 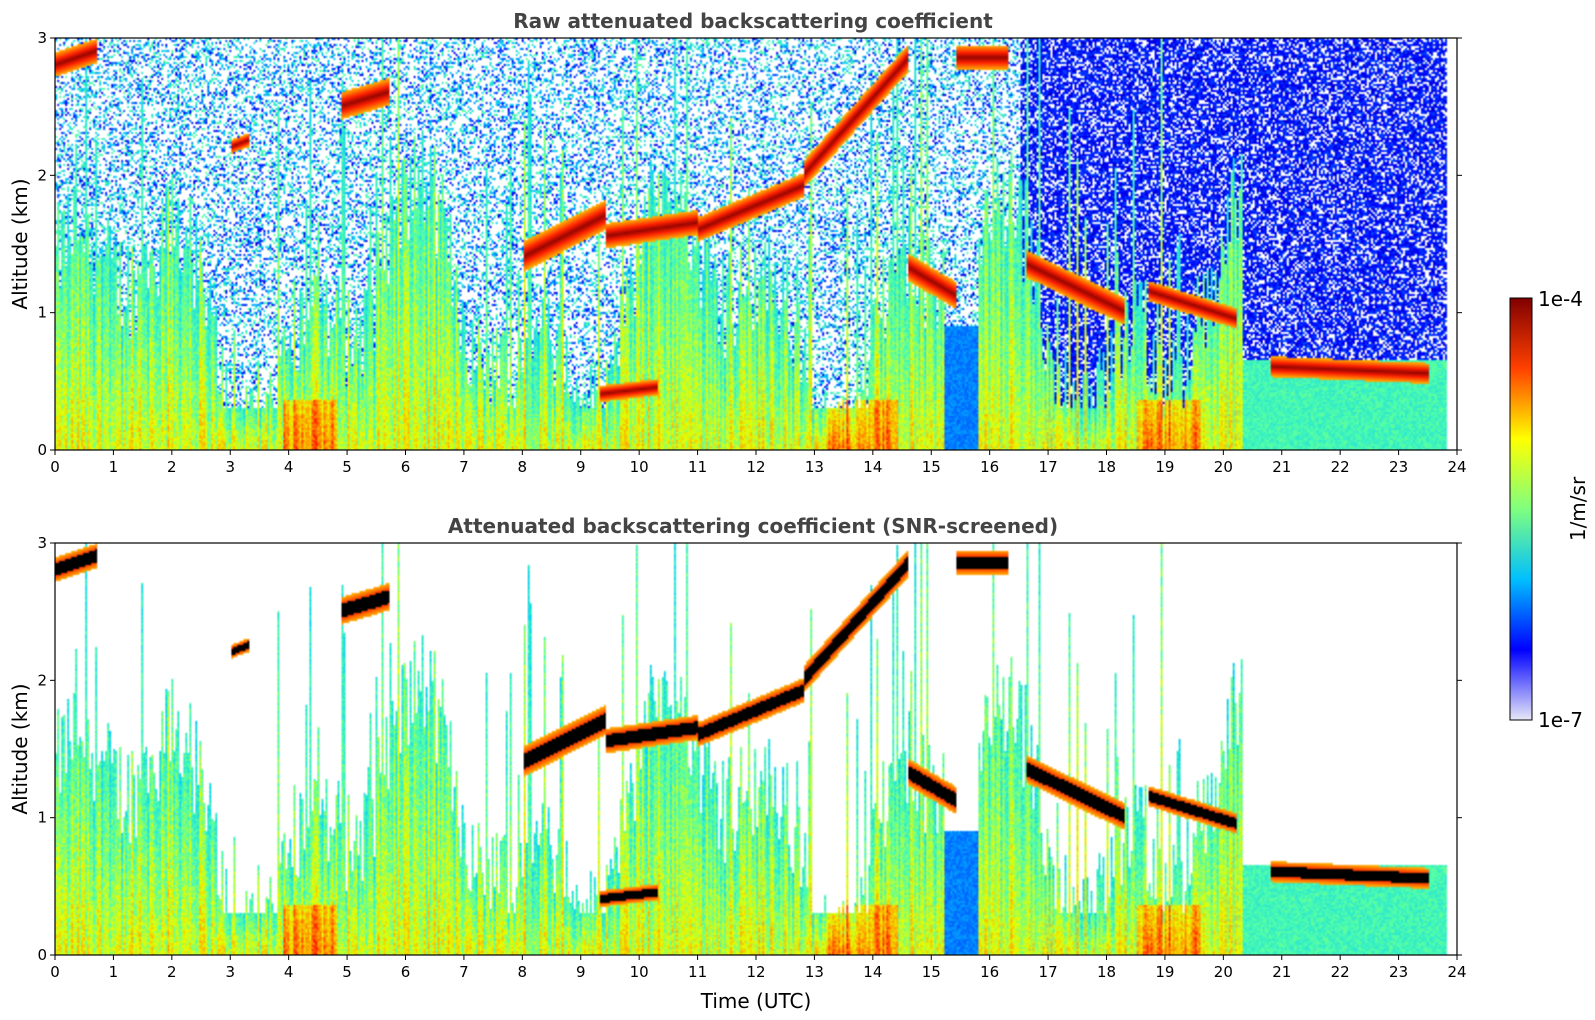 I want to click on colorbar-min-label: 1e-7, so click(x=1560, y=720).